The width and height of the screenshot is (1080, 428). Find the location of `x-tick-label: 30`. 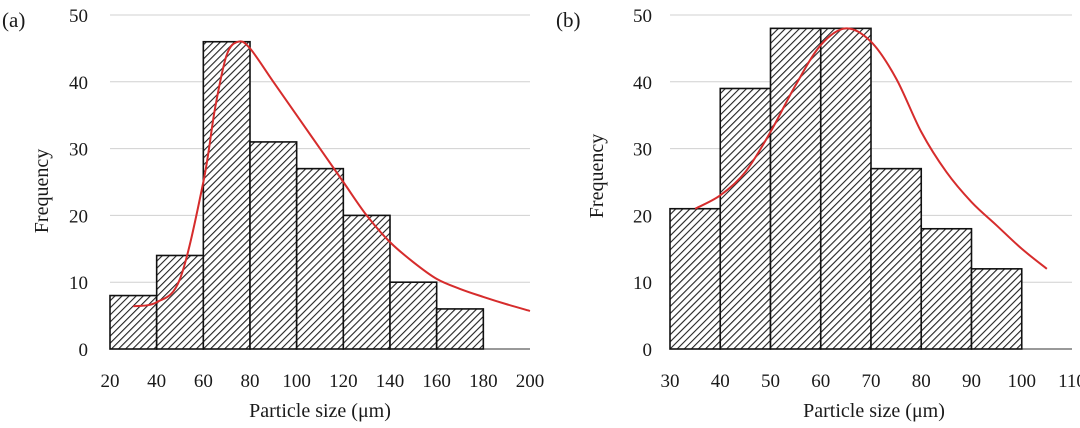

x-tick-label: 30 is located at coordinates (670, 381).